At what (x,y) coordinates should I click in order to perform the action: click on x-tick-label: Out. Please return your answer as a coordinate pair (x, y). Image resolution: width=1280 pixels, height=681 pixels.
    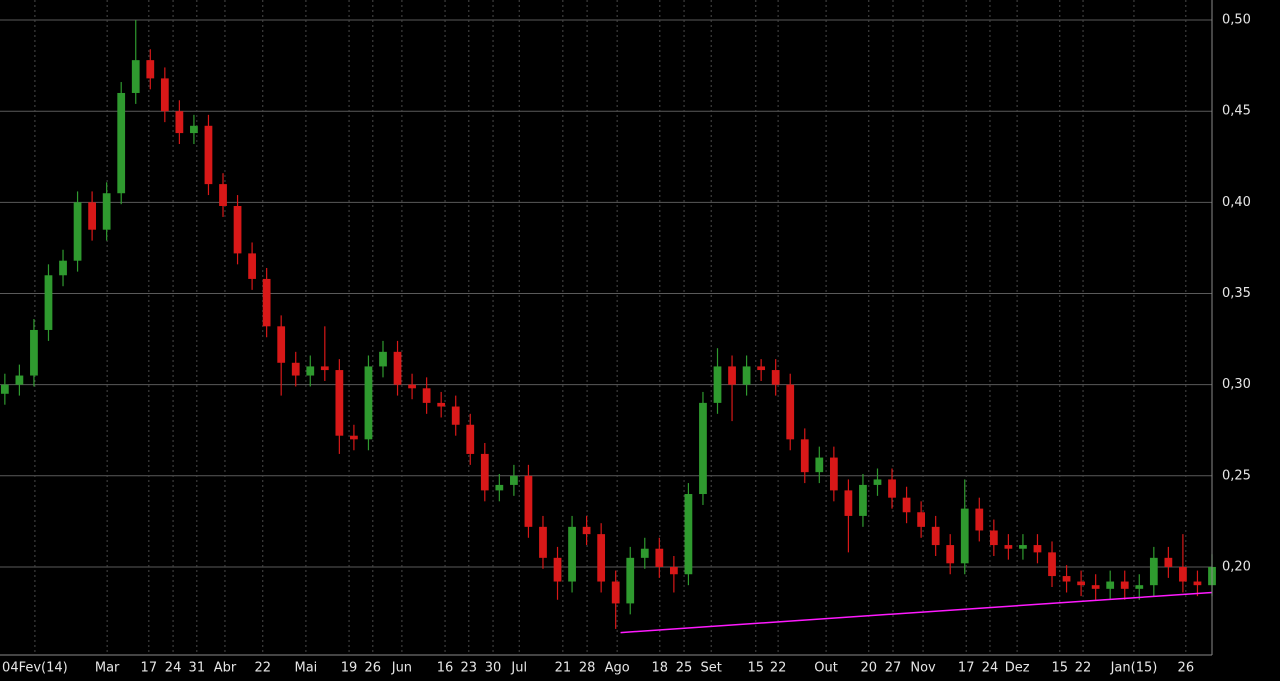
    Looking at the image, I should click on (826, 668).